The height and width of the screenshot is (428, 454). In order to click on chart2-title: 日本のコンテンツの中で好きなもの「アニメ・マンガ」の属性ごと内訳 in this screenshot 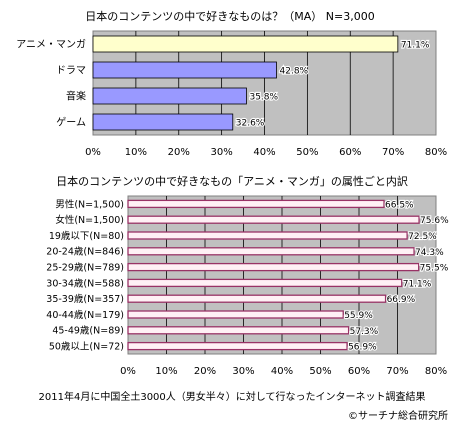, I will do `click(232, 181)`.